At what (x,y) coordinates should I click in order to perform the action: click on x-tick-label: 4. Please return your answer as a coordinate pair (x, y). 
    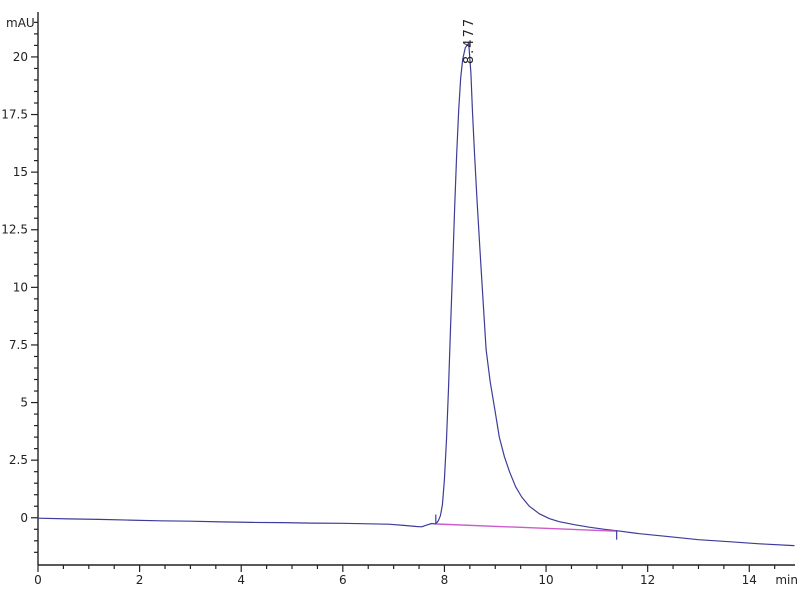
    Looking at the image, I should click on (241, 580).